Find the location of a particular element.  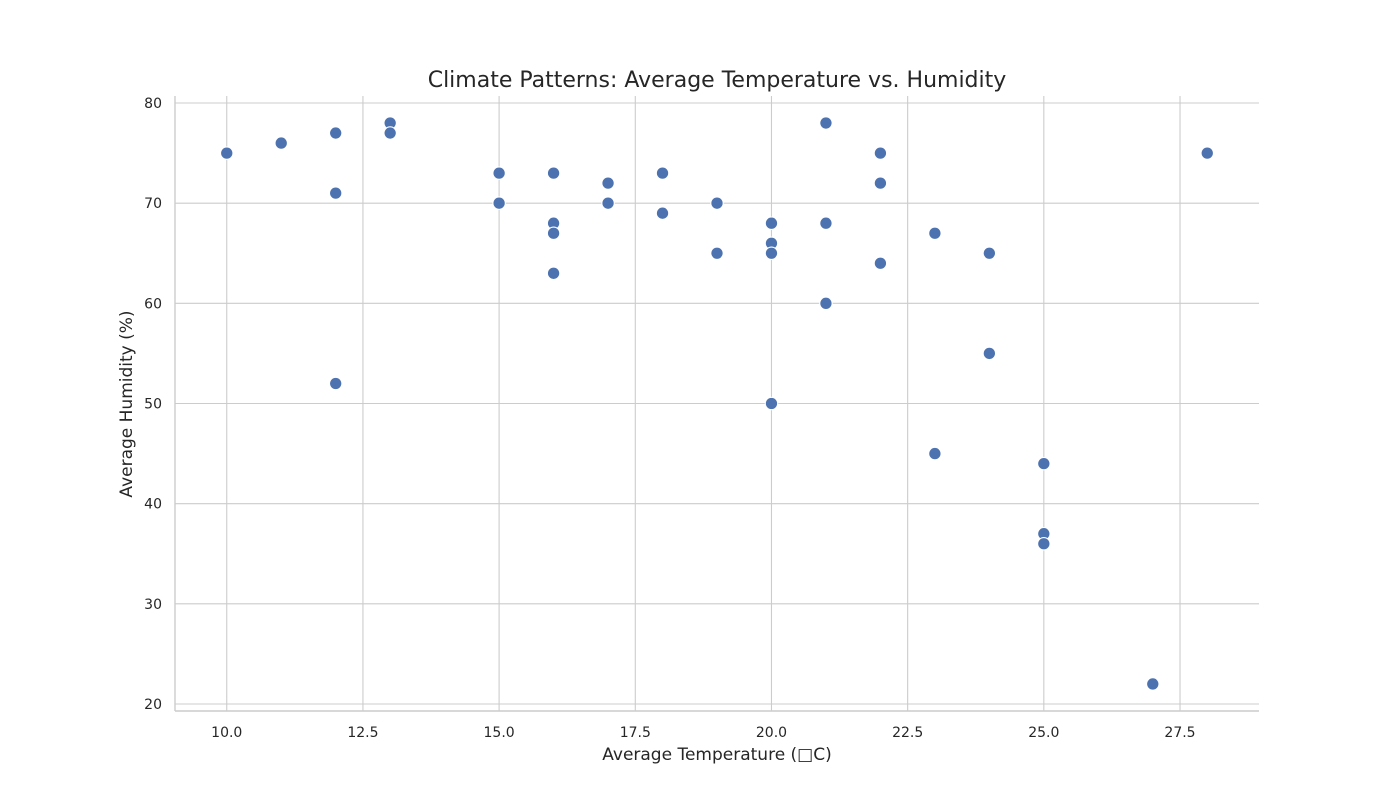

x-tick-label: 25.0 is located at coordinates (1043, 733).